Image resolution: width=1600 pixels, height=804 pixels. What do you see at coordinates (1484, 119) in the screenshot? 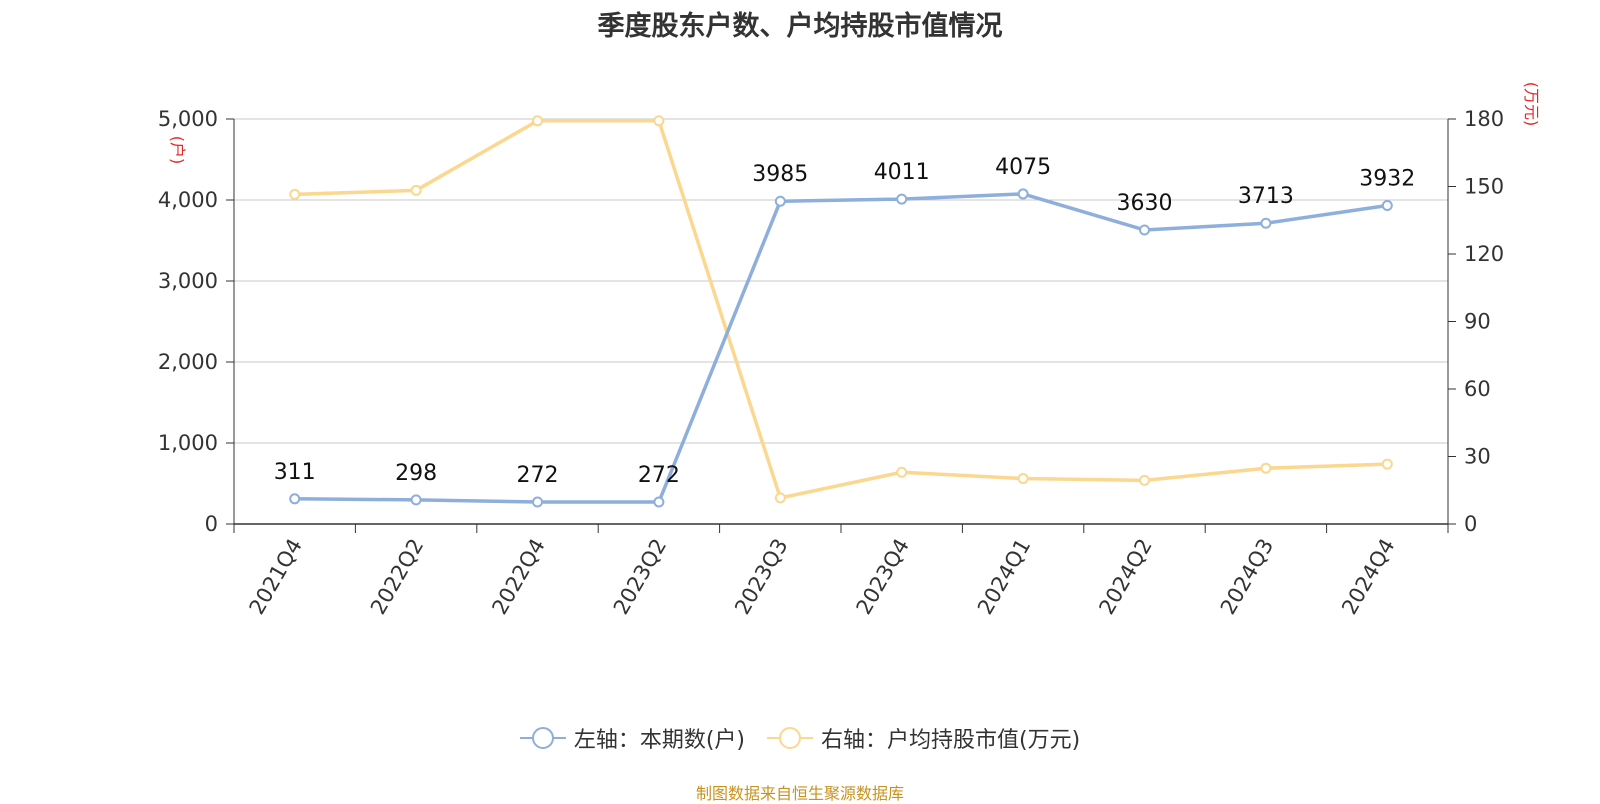
I see `right-axis-tick-label: 180` at bounding box center [1484, 119].